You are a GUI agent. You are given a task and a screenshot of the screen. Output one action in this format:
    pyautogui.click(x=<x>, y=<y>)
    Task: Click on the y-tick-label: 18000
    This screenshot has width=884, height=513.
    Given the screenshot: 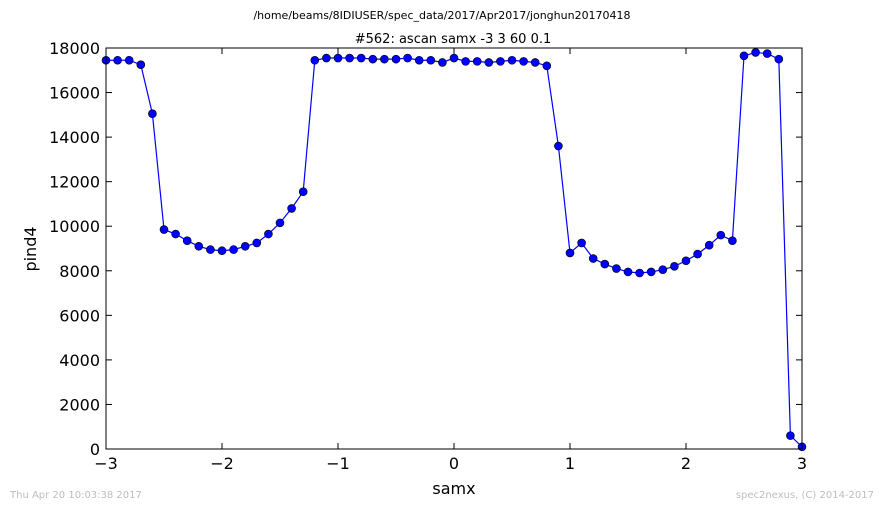 What is the action you would take?
    pyautogui.click(x=74, y=48)
    